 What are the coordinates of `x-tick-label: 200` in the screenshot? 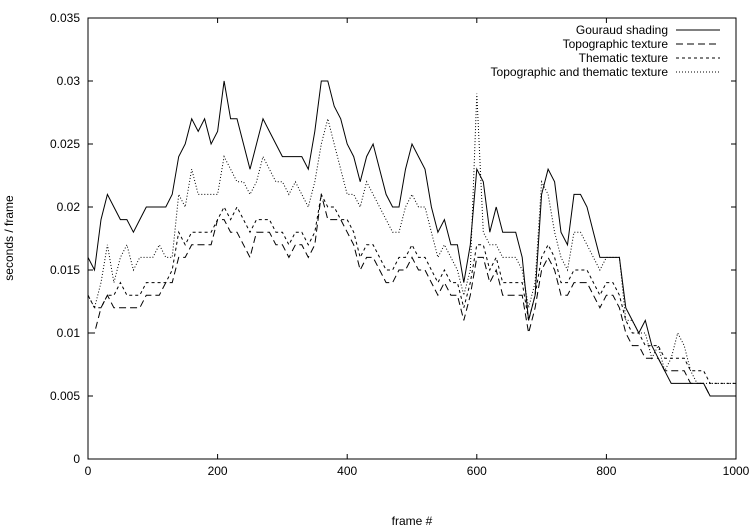 It's located at (218, 471).